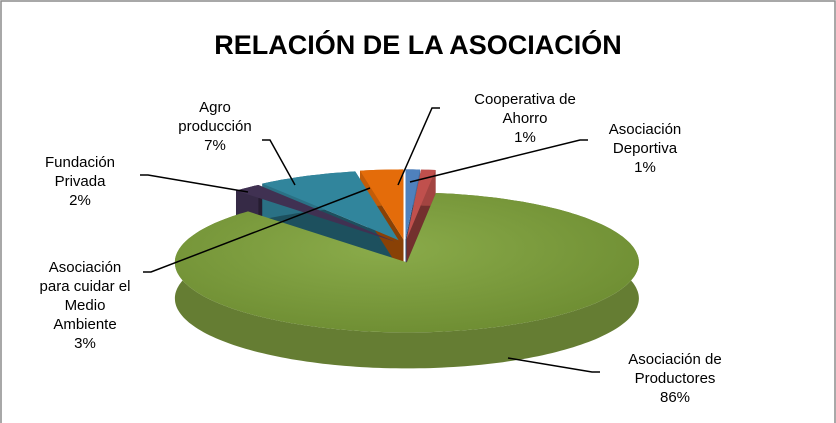 The height and width of the screenshot is (423, 836). I want to click on data-label: Asociación Deportiva 1%, so click(645, 148).